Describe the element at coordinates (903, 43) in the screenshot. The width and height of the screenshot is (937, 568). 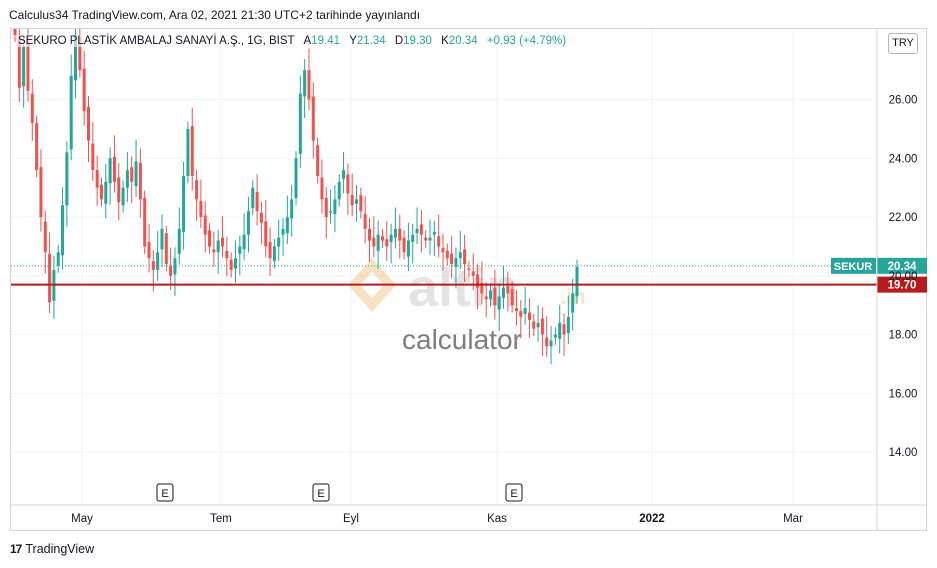
I see `currency-button: TRY` at that location.